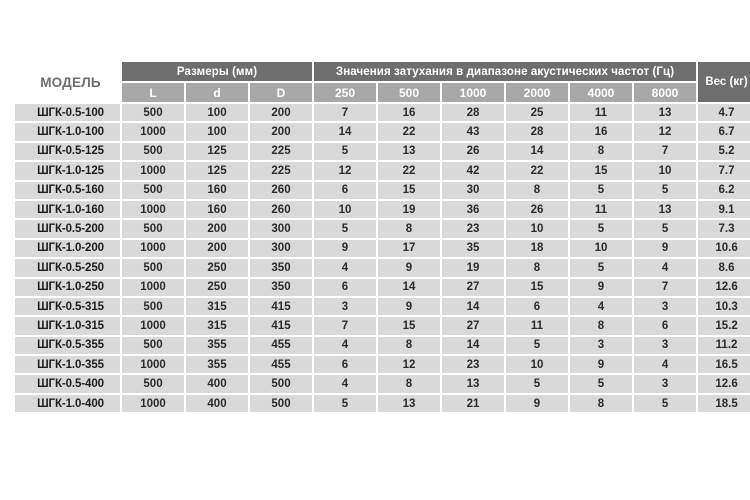  I want to click on cell-f1000: 27, so click(473, 326).